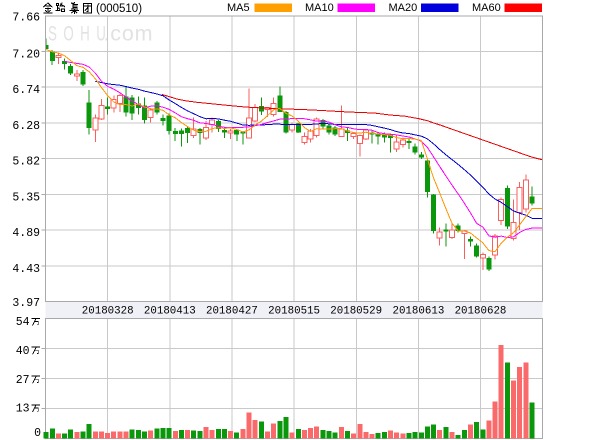 The height and width of the screenshot is (440, 600). I want to click on svg-text: 6.28, so click(26, 126).